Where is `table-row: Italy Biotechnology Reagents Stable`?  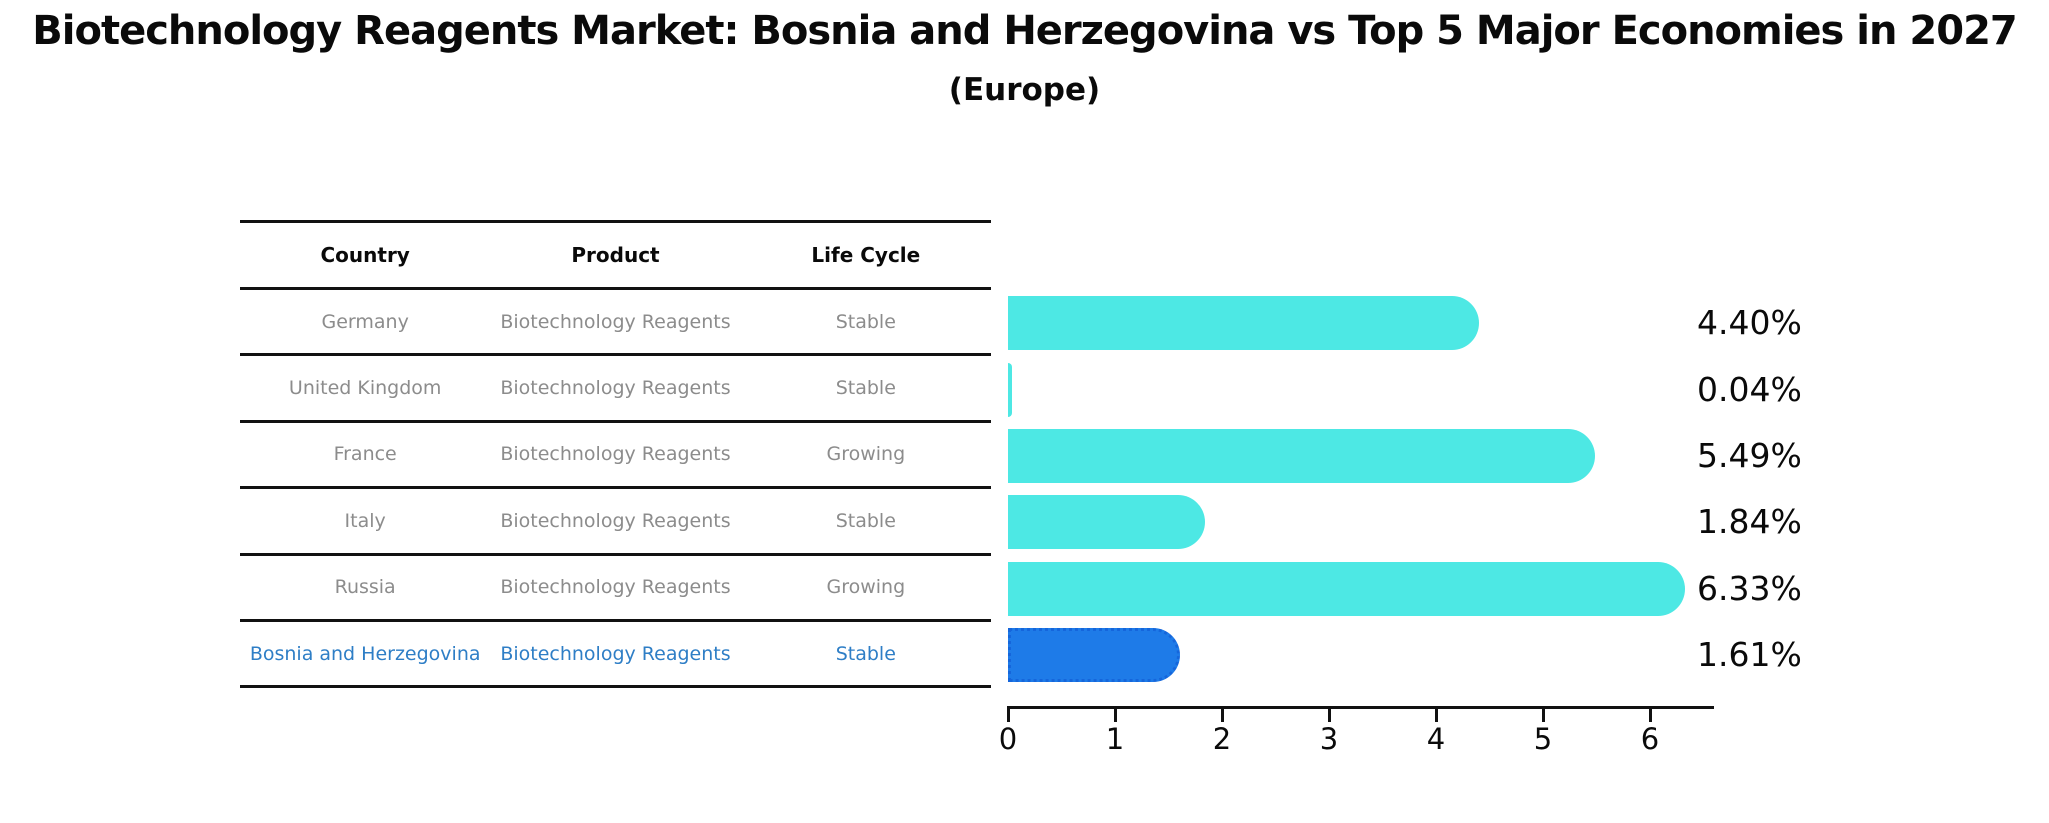 table-row: Italy Biotechnology Reagents Stable is located at coordinates (615, 522).